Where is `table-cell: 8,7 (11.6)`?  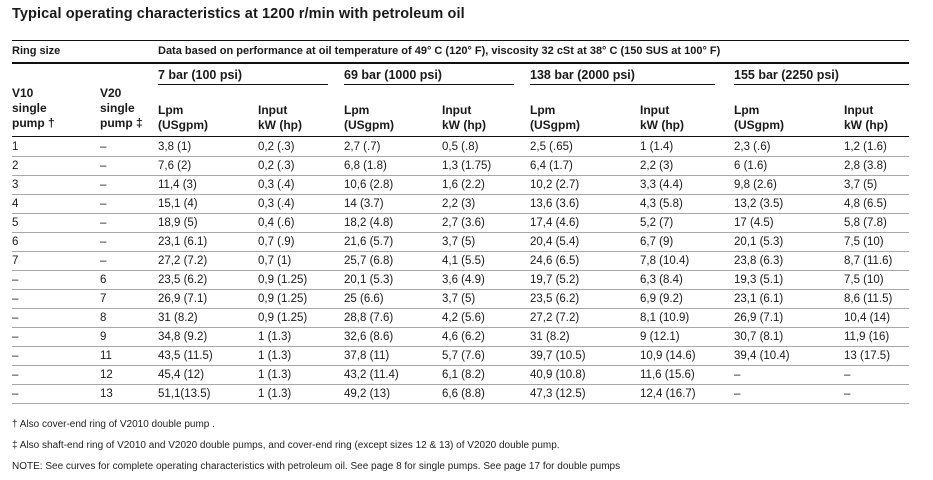
table-cell: 8,7 (11.6) is located at coordinates (868, 261).